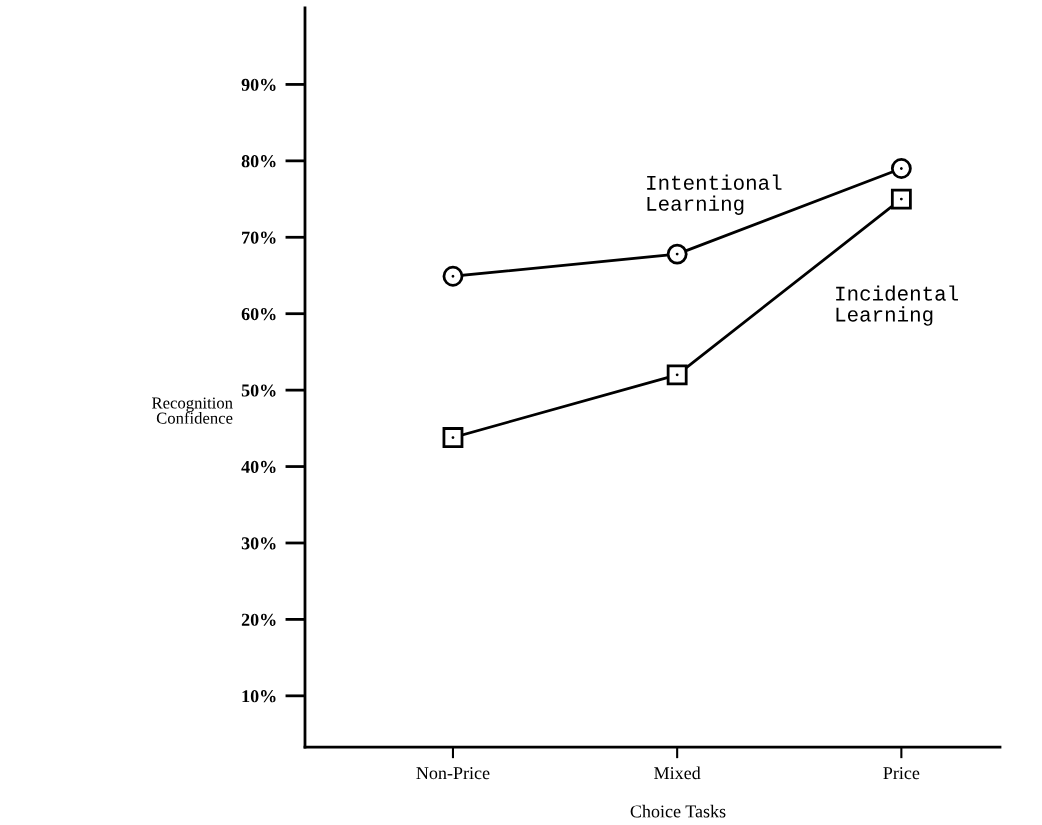 This screenshot has width=1042, height=825. Describe the element at coordinates (258, 390) in the screenshot. I see `y-tick-label: 50%` at that location.